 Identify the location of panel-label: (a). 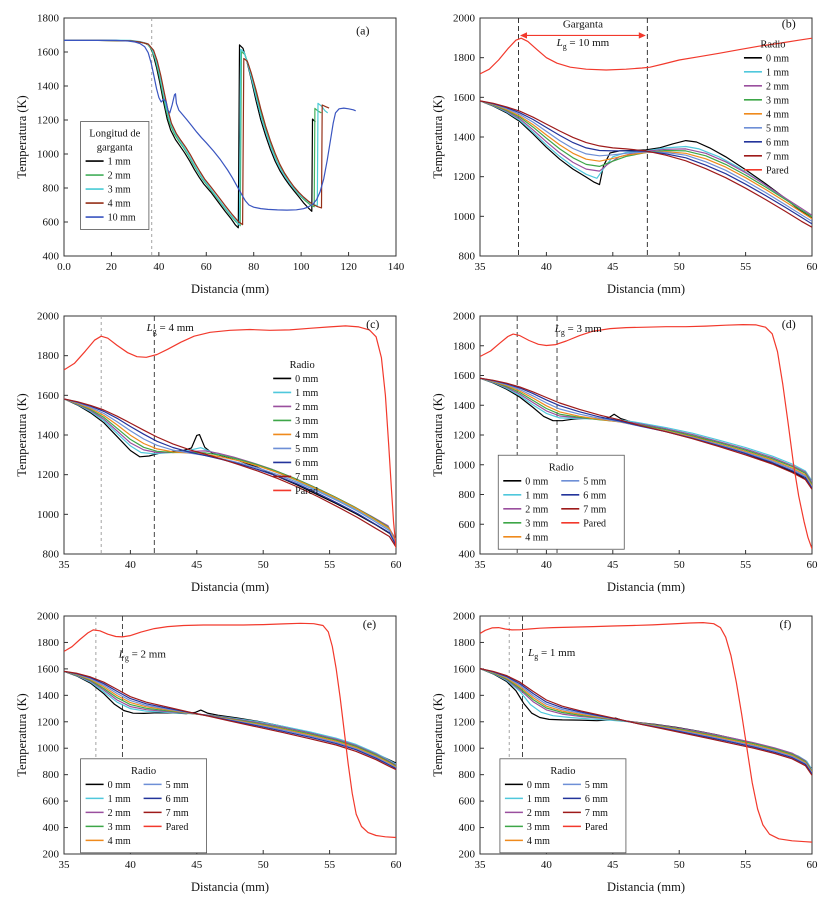
(362, 31).